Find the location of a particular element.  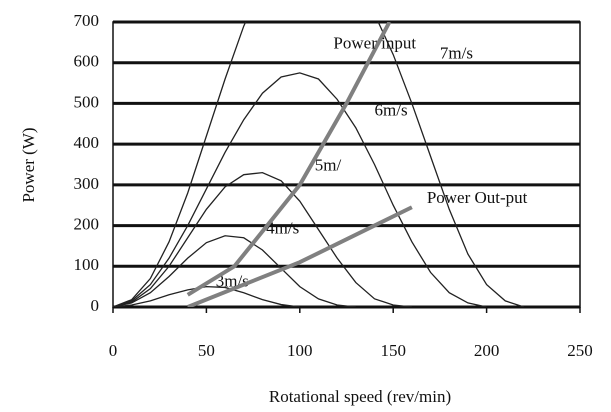

x-tick-label: 150 is located at coordinates (393, 350).